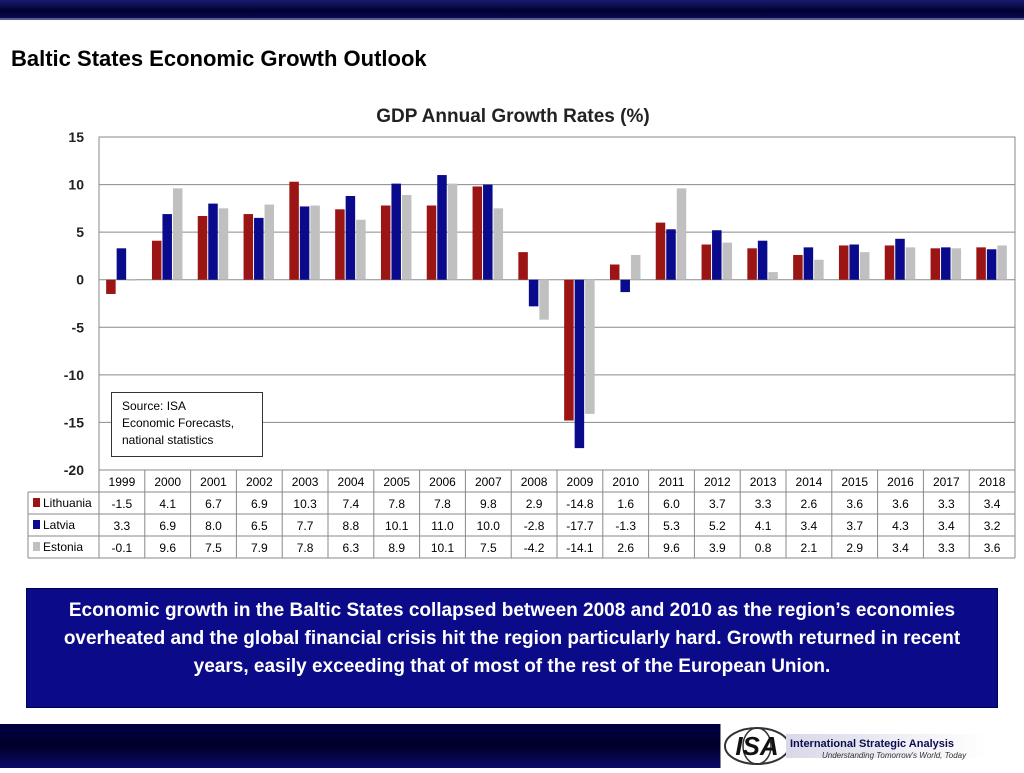  What do you see at coordinates (59, 525) in the screenshot?
I see `legend-label: Latvia` at bounding box center [59, 525].